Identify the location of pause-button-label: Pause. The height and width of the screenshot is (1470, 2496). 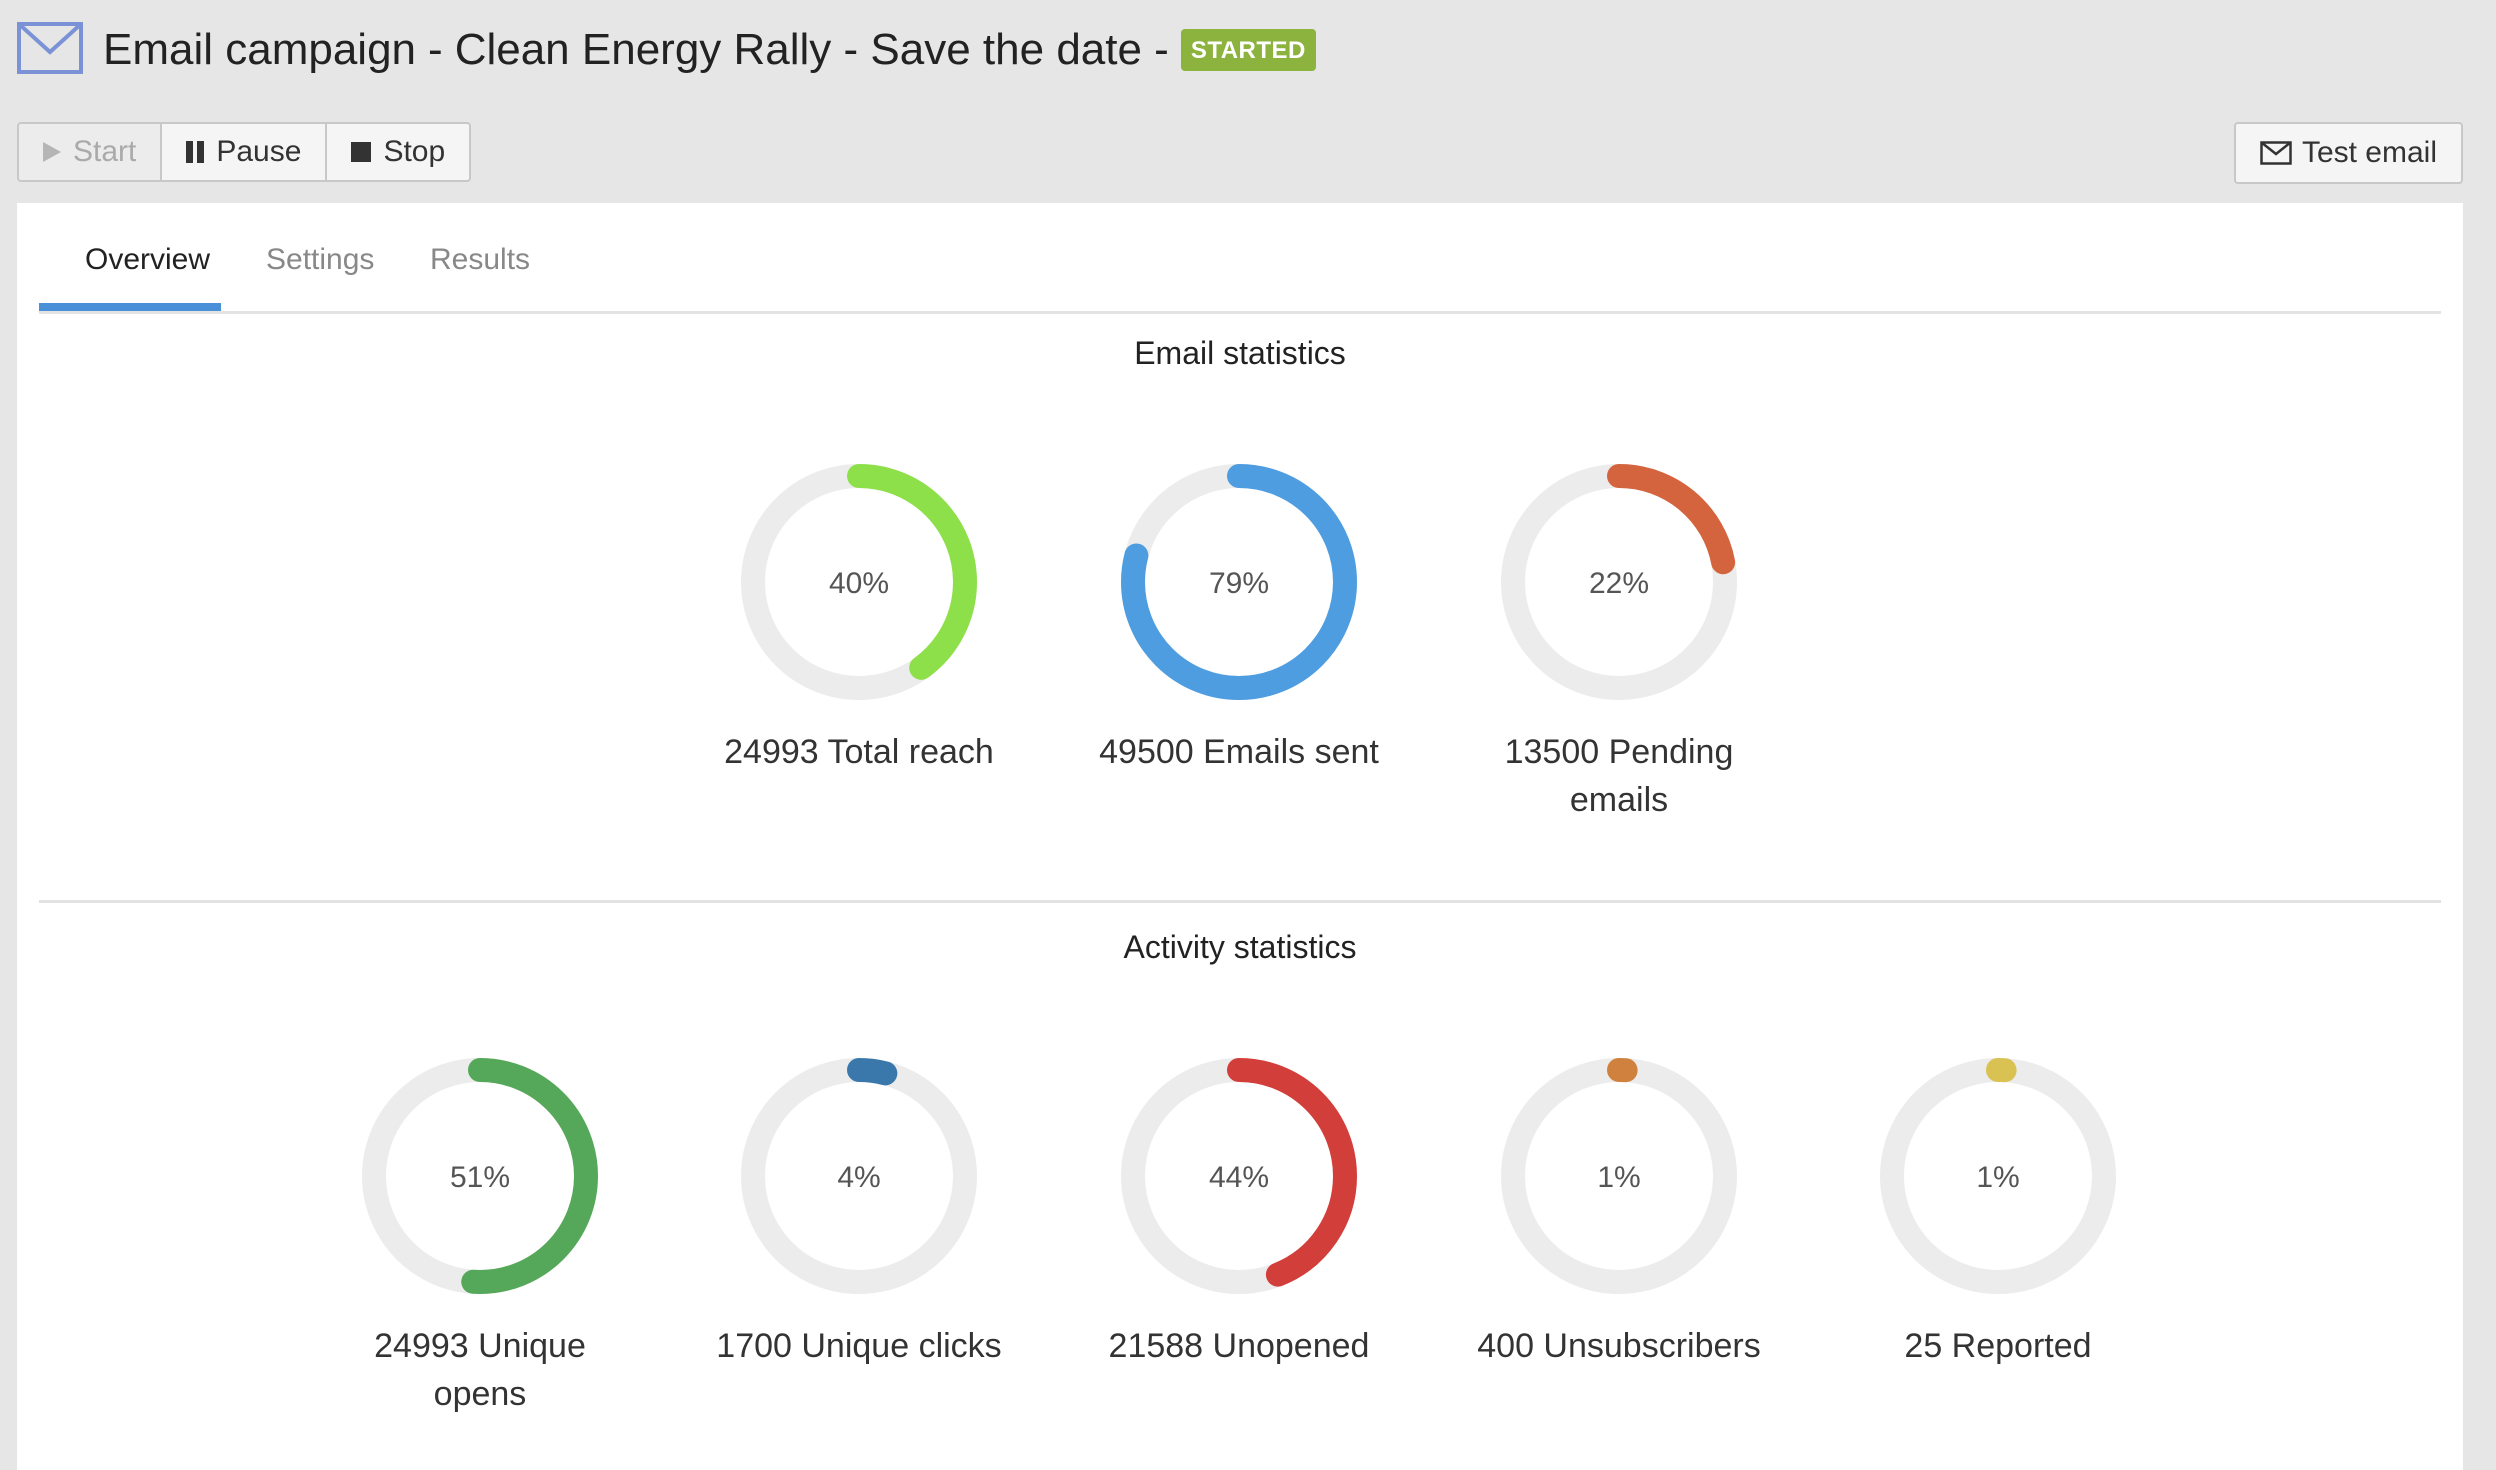
(259, 151).